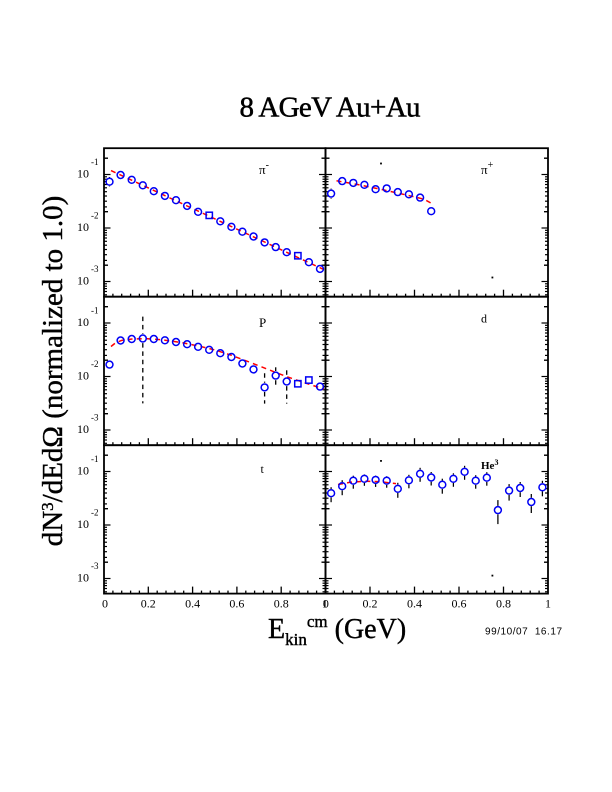 The width and height of the screenshot is (612, 792). What do you see at coordinates (264, 168) in the screenshot?
I see `svg-text: π-` at bounding box center [264, 168].